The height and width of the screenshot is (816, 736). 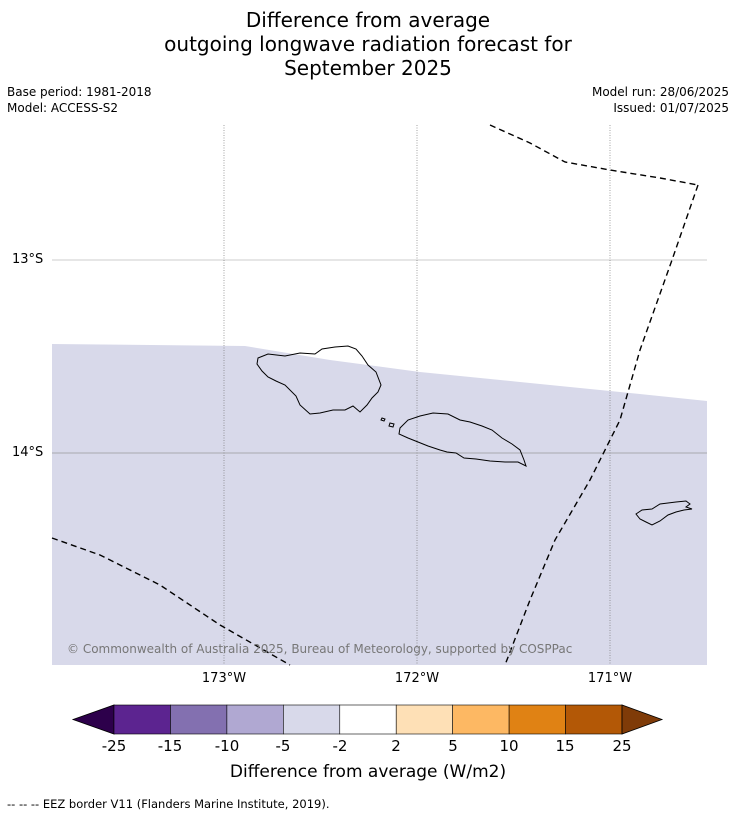 I want to click on apolima-islet, so click(x=391, y=425).